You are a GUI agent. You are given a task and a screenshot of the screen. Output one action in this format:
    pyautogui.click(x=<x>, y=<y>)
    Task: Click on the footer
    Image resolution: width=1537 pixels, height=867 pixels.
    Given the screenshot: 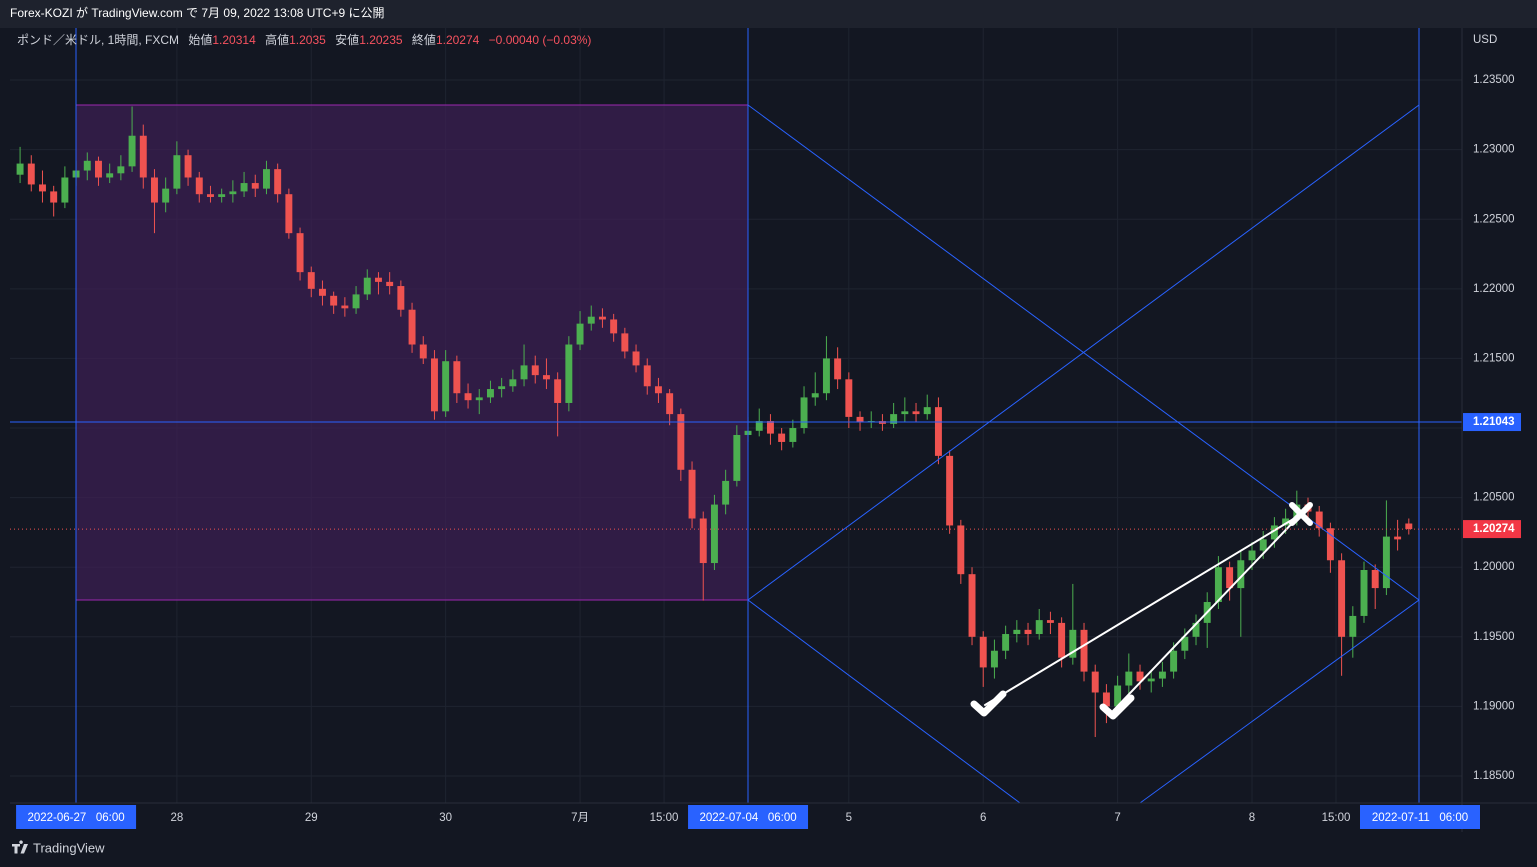 What is the action you would take?
    pyautogui.click(x=768, y=849)
    